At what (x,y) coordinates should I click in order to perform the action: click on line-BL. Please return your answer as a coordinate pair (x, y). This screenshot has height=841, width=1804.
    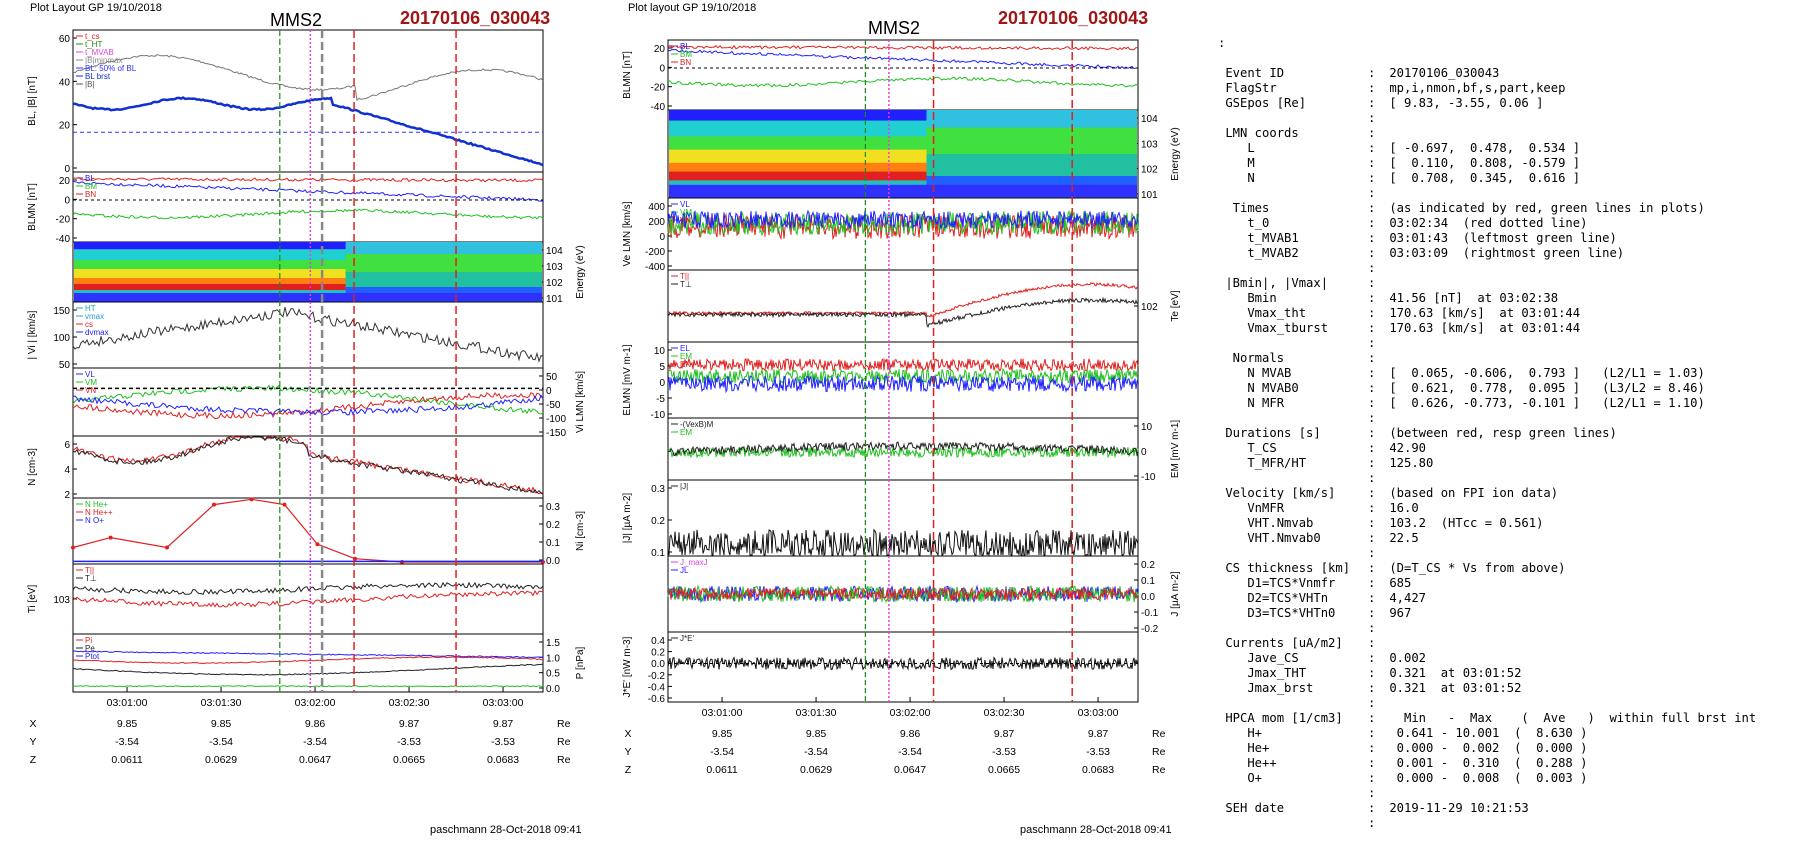
    Looking at the image, I should click on (308, 191).